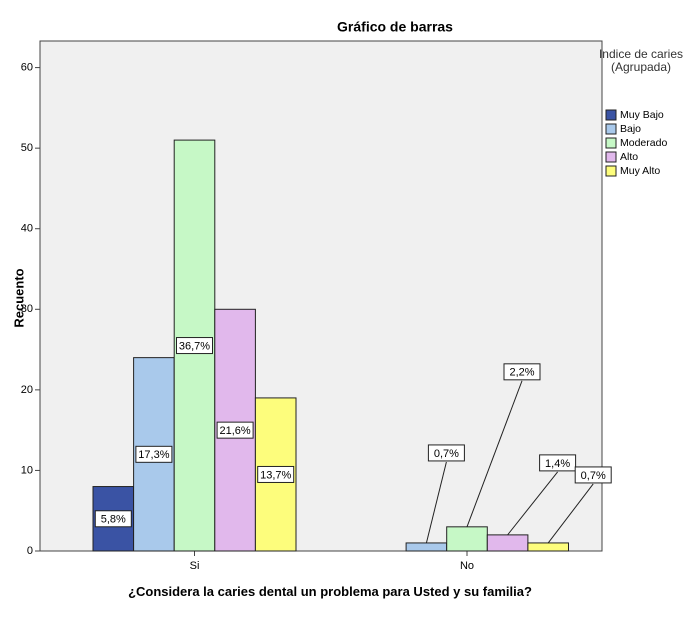 Image resolution: width=687 pixels, height=621 pixels. What do you see at coordinates (27, 67) in the screenshot?
I see `y-tick-label: 60` at bounding box center [27, 67].